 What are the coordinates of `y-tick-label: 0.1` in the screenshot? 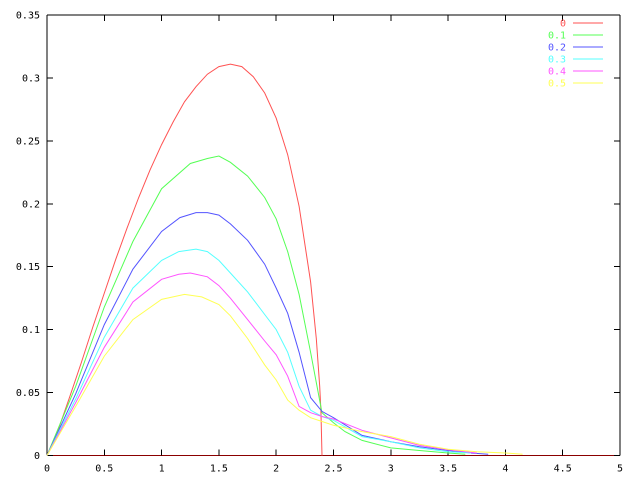 It's located at (31, 330).